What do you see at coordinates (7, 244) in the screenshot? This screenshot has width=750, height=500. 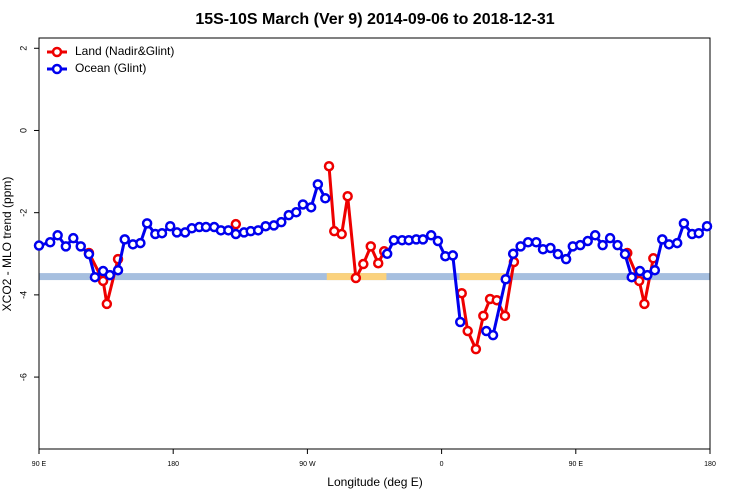 I see `y-axis-label: XCO2 - MLO trend (ppm)` at bounding box center [7, 244].